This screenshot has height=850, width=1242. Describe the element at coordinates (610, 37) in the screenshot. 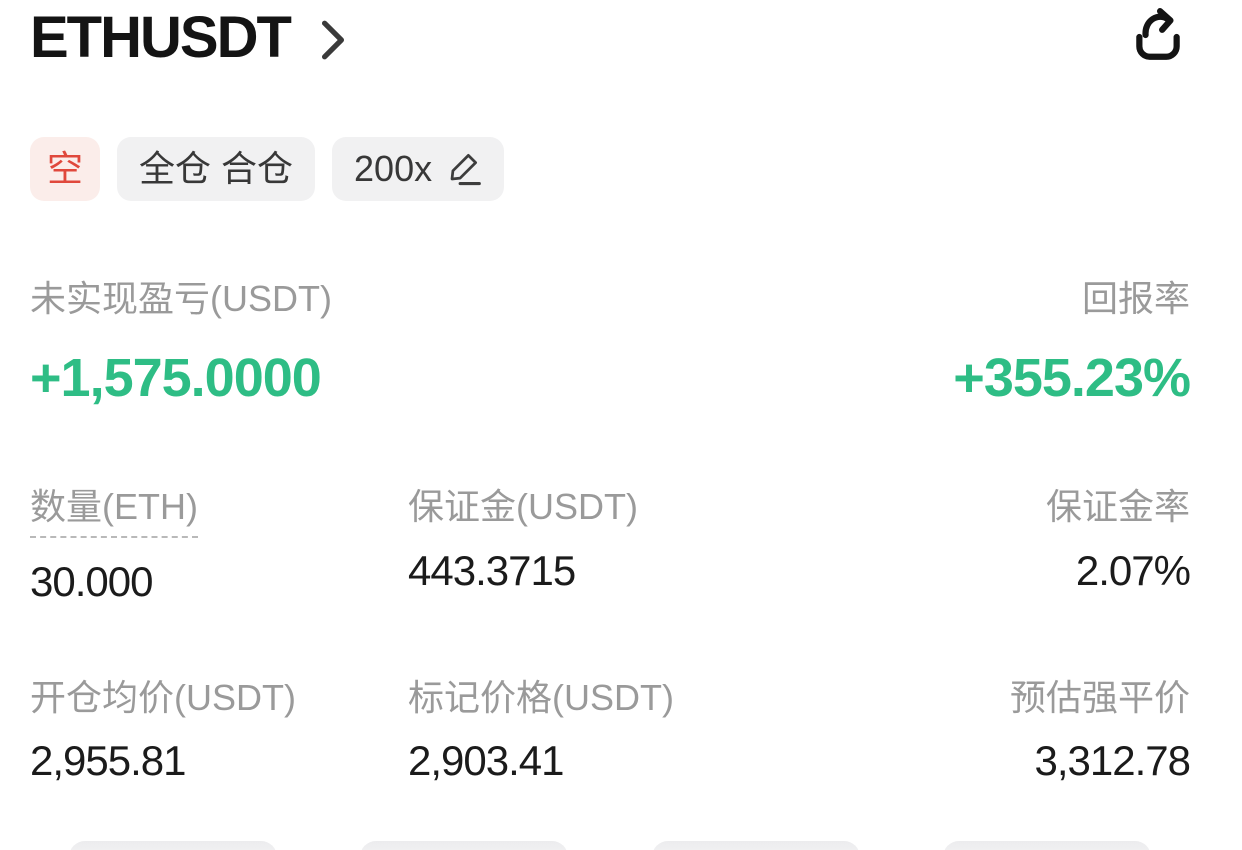

I see `header-row: ETHUSDT` at that location.